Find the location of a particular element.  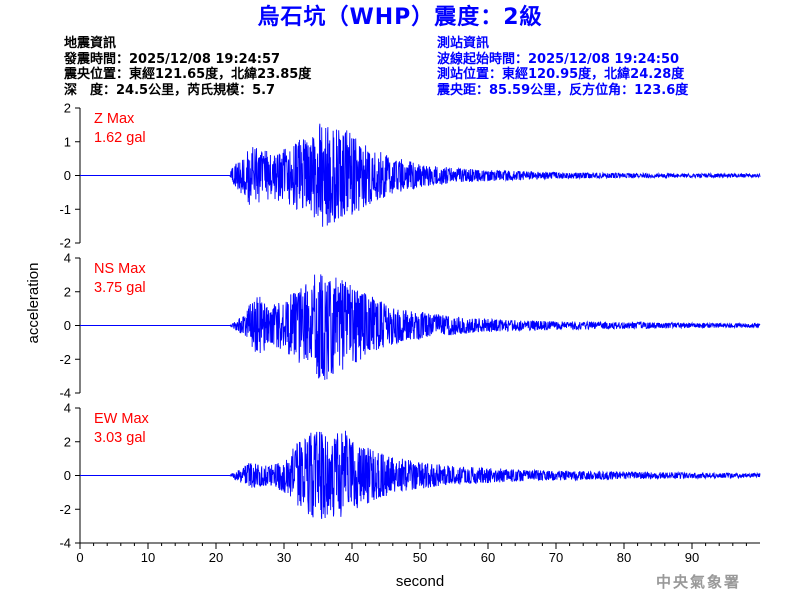

max-value-ew: 3.03 gal is located at coordinates (120, 438).